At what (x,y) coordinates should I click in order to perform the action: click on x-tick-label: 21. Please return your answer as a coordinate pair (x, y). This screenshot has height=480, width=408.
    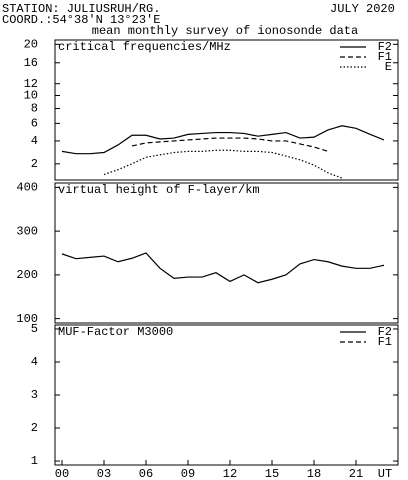
    Looking at the image, I should click on (356, 473).